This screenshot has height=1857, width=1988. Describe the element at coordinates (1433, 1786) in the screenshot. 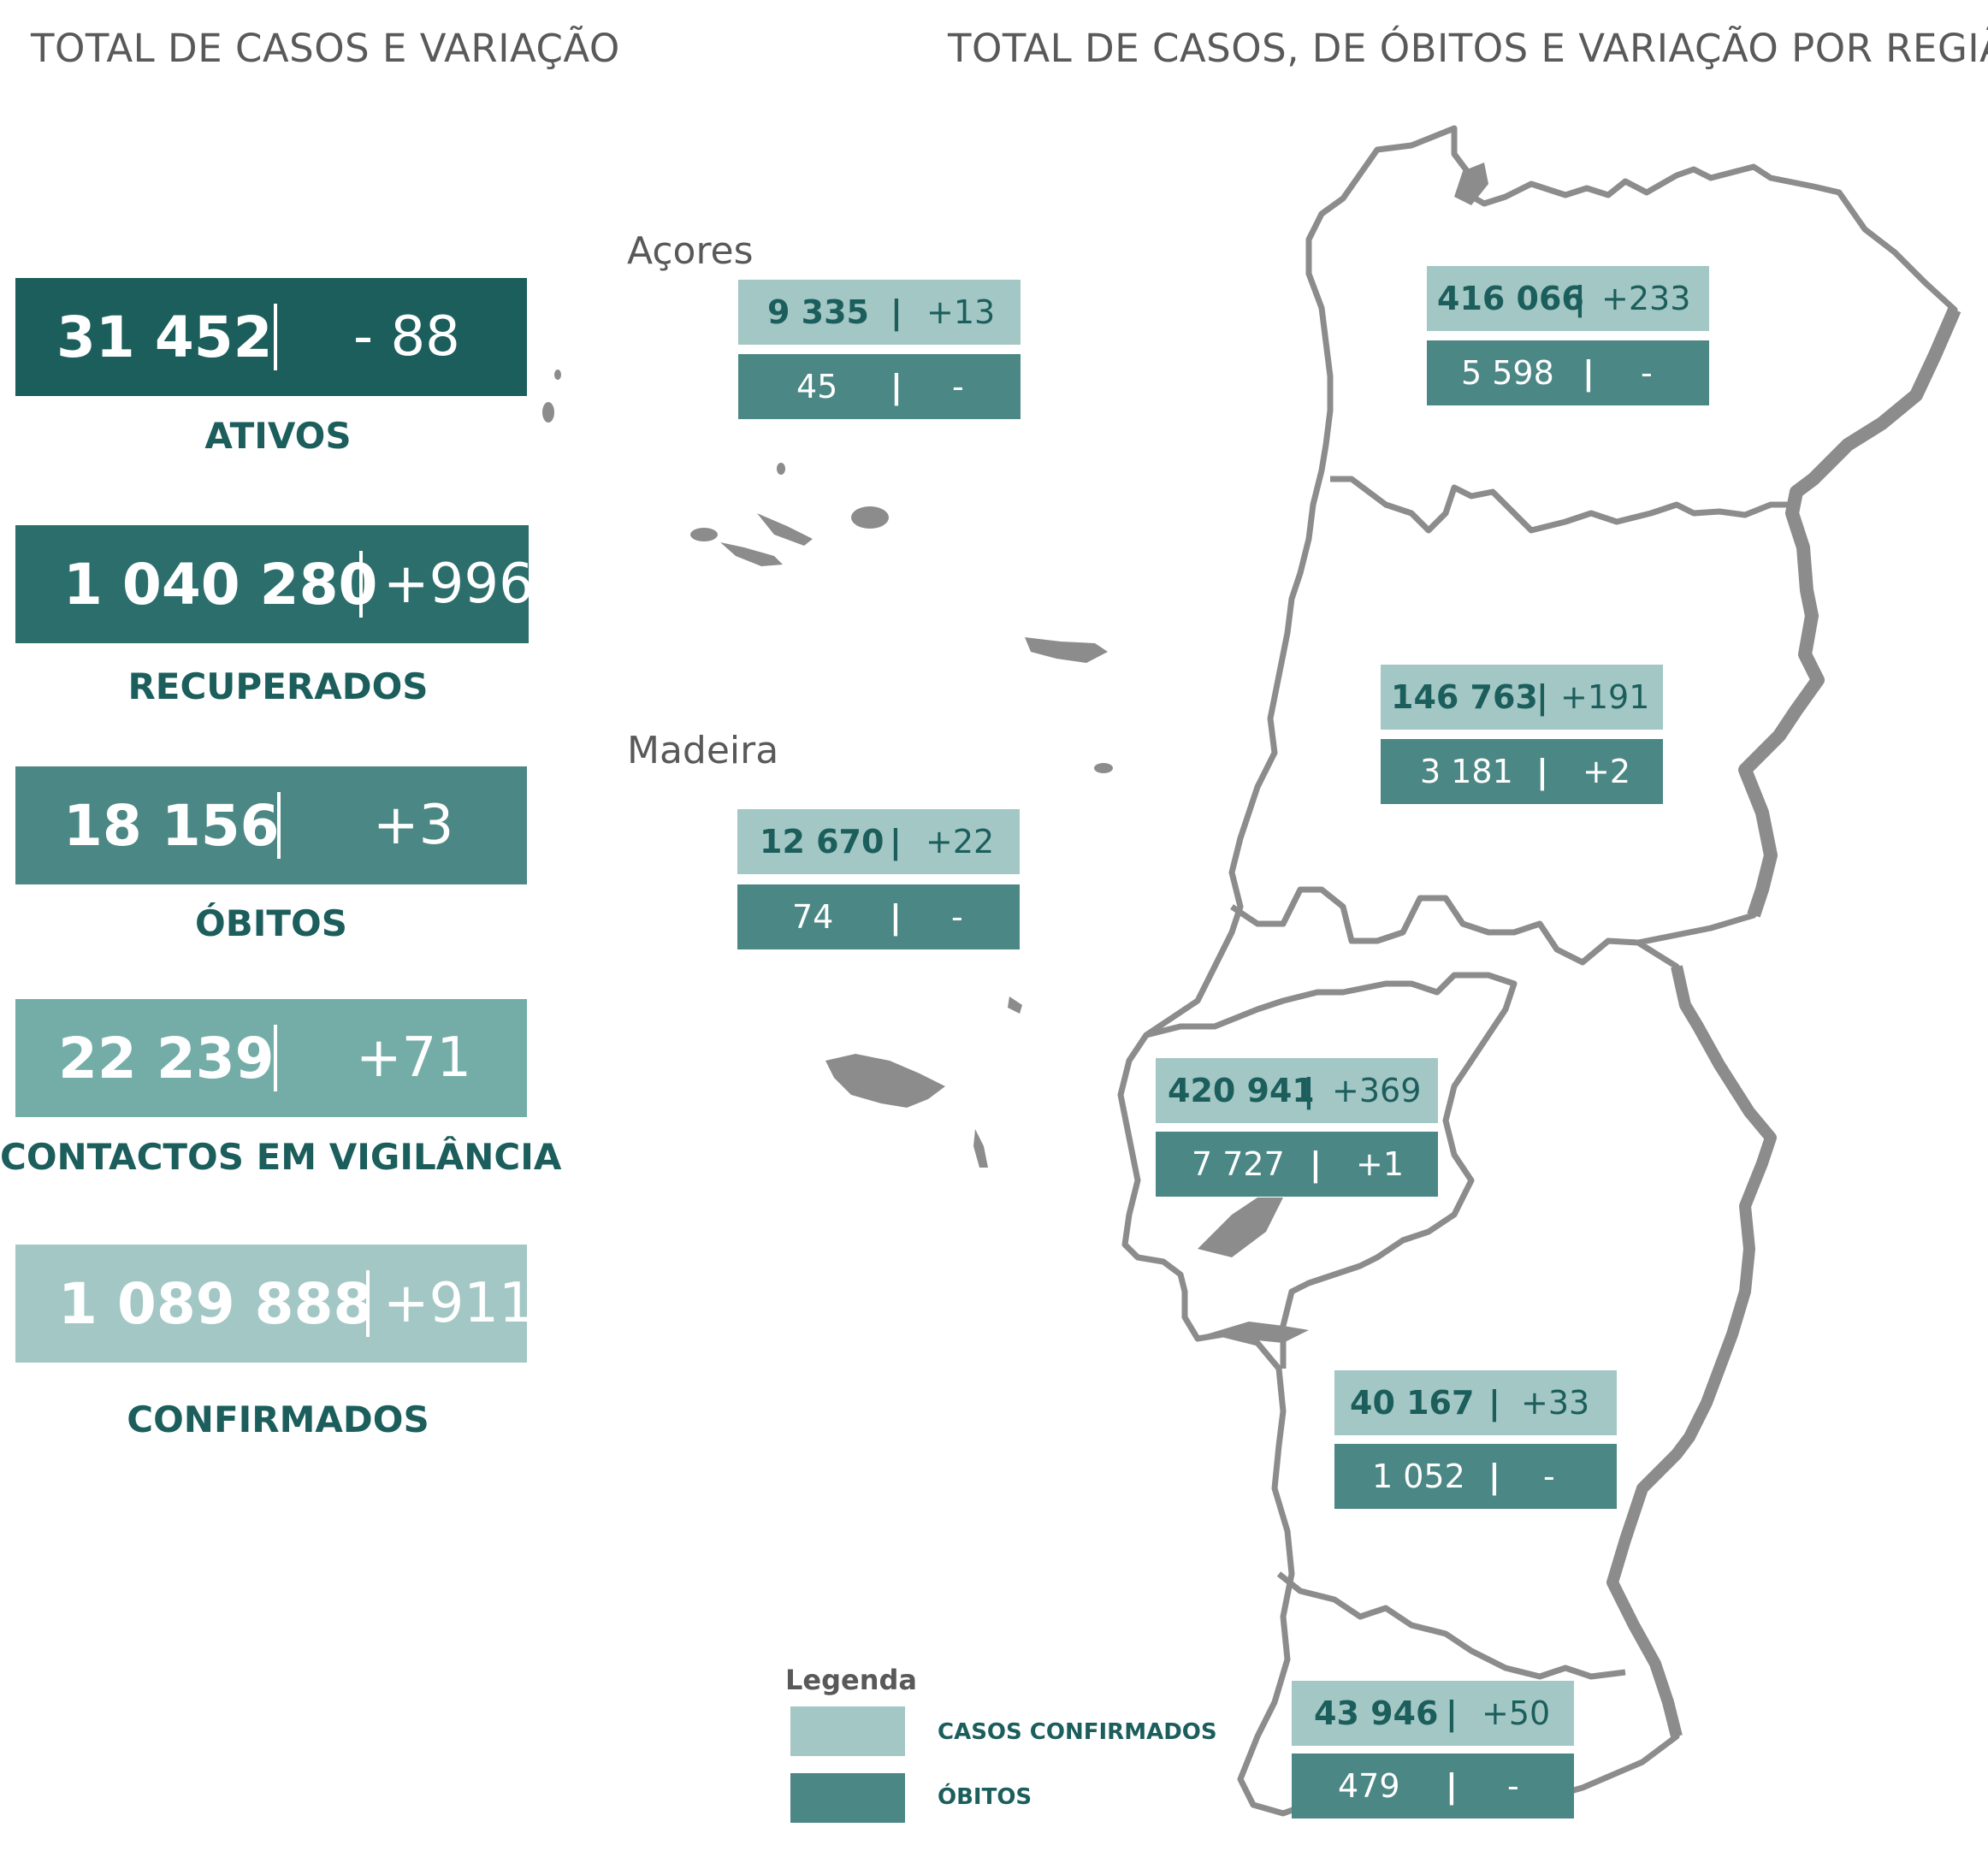

I see `algarve-deaths-box: 479 | -` at that location.